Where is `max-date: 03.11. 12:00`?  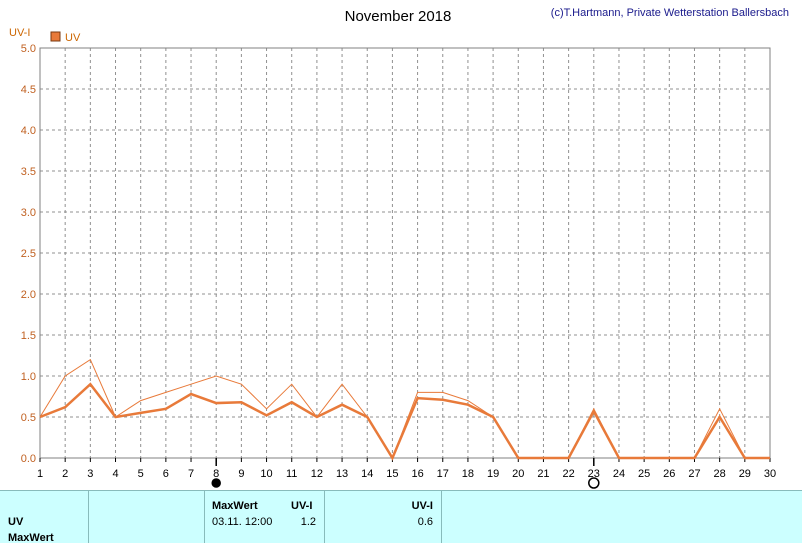
max-date: 03.11. 12:00 is located at coordinates (242, 522).